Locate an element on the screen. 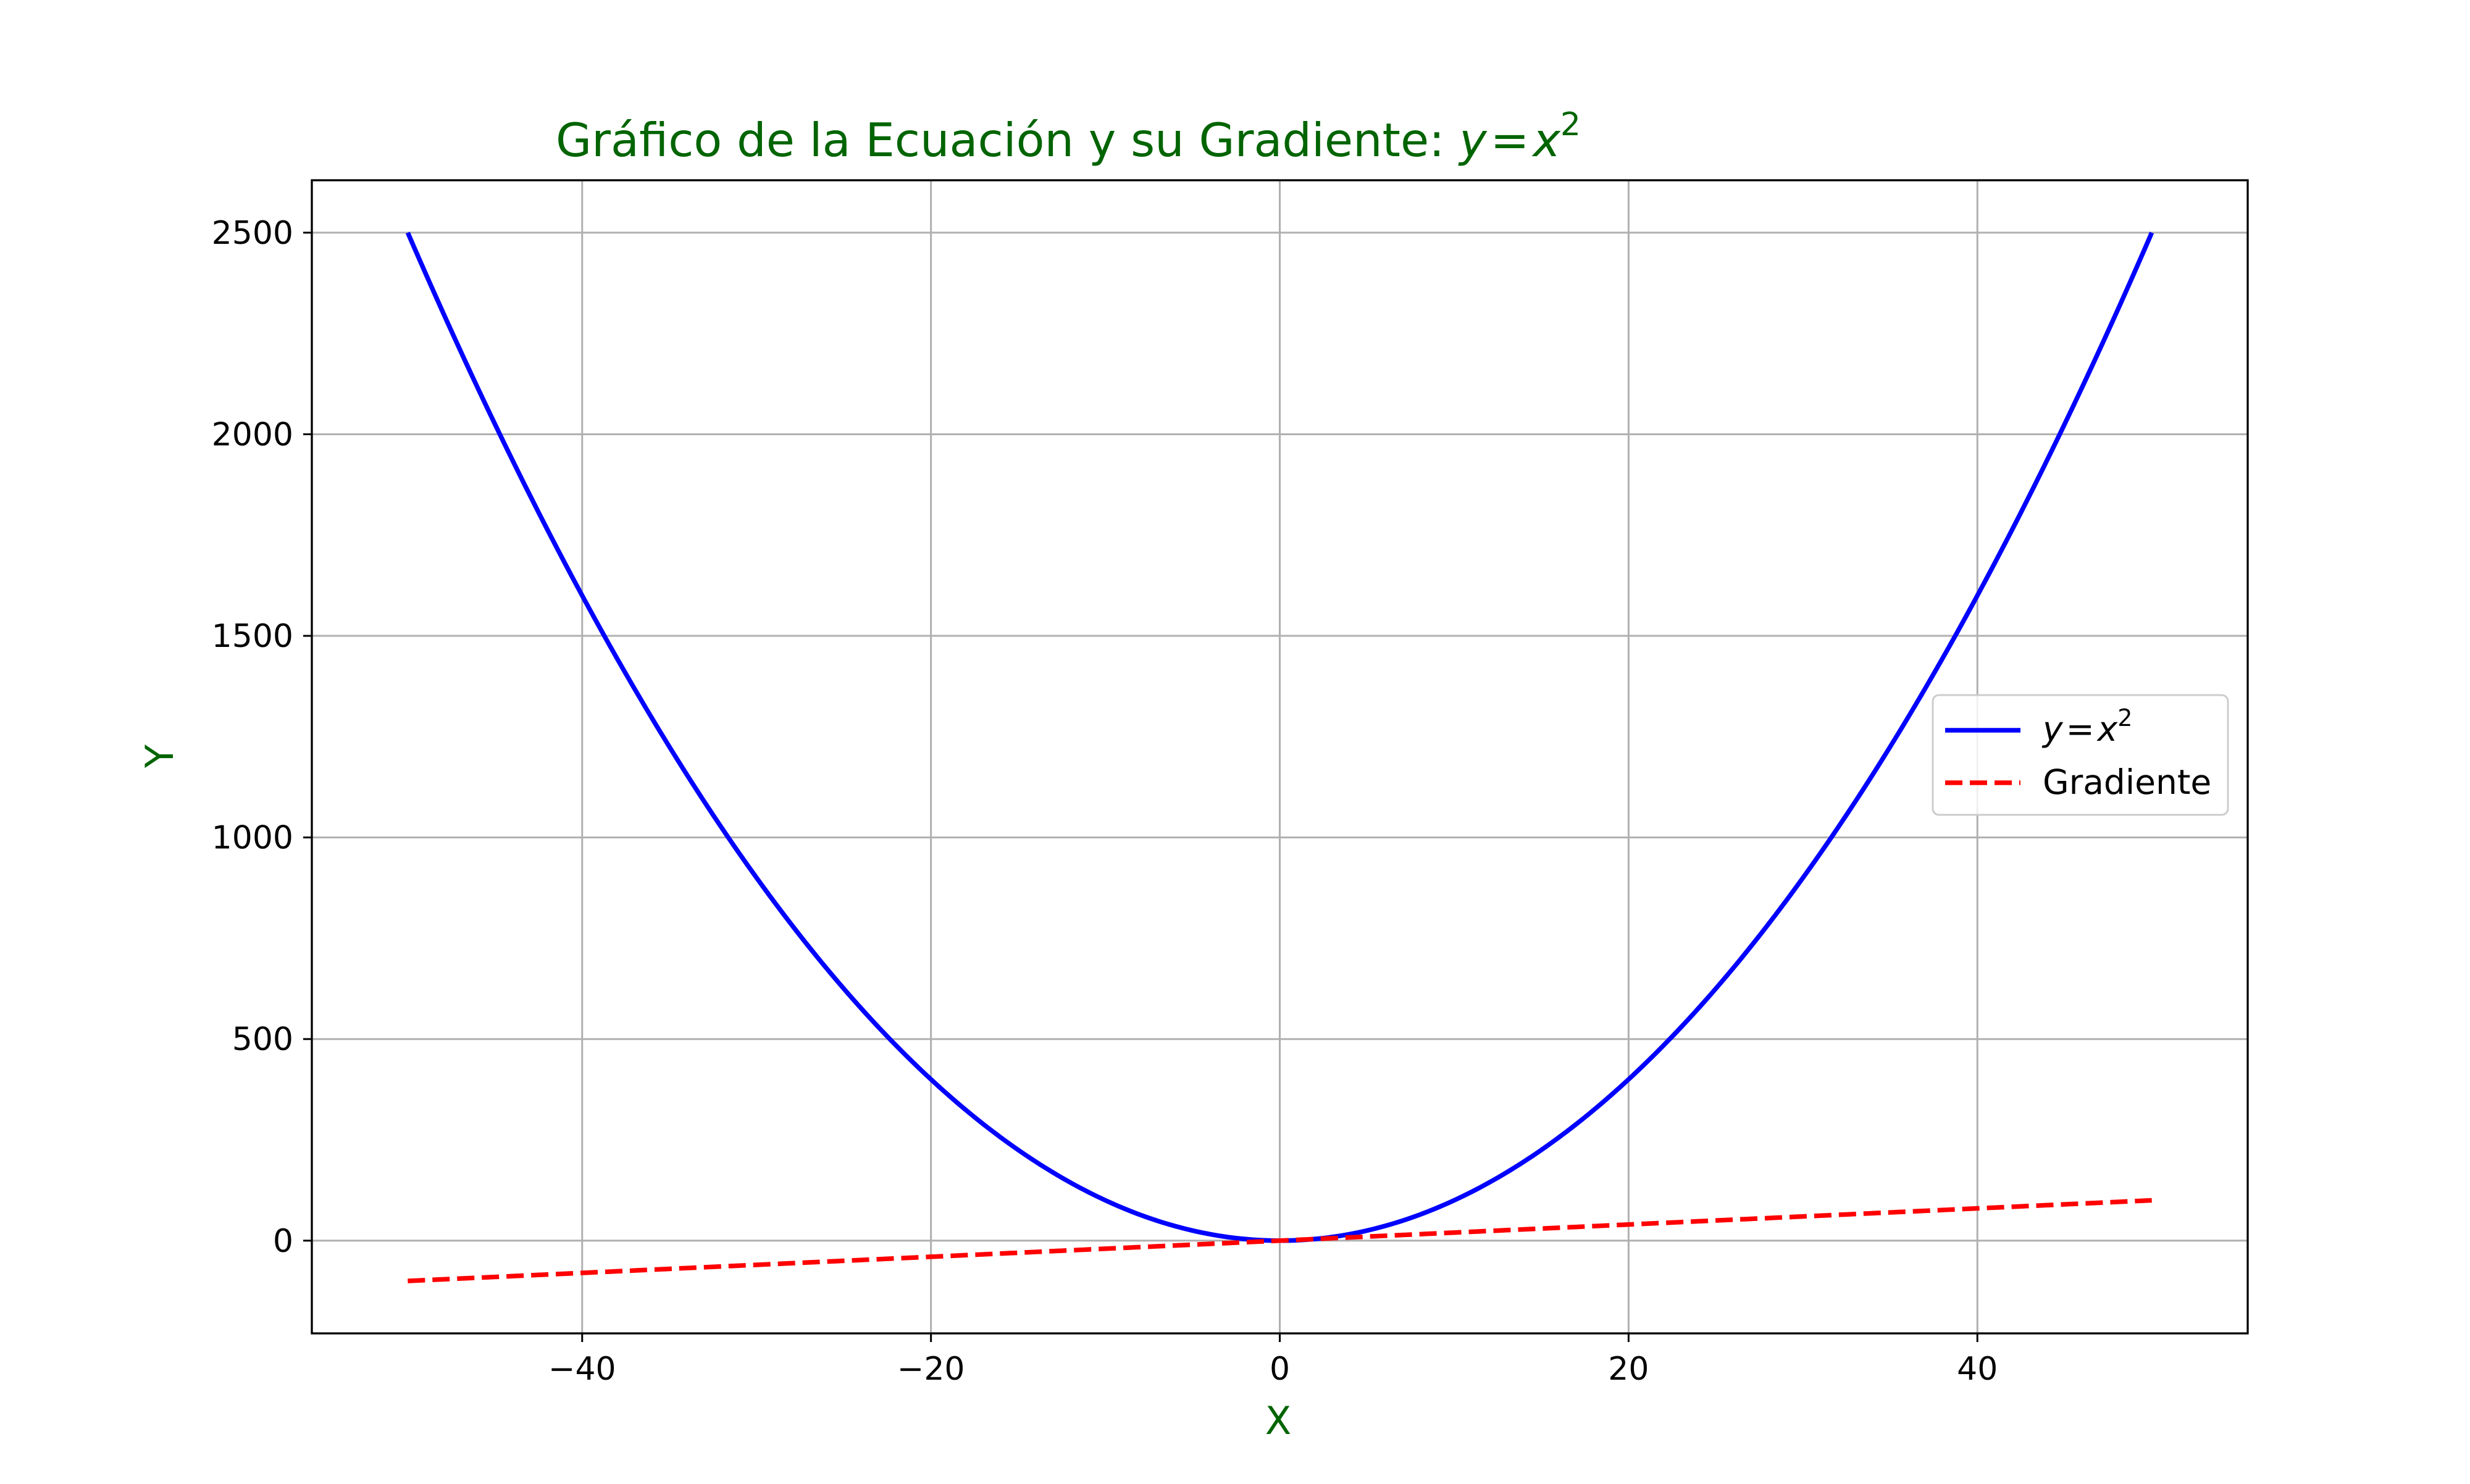 The width and height of the screenshot is (2470, 1484). x-tick-label-2: 0 is located at coordinates (1280, 1369).